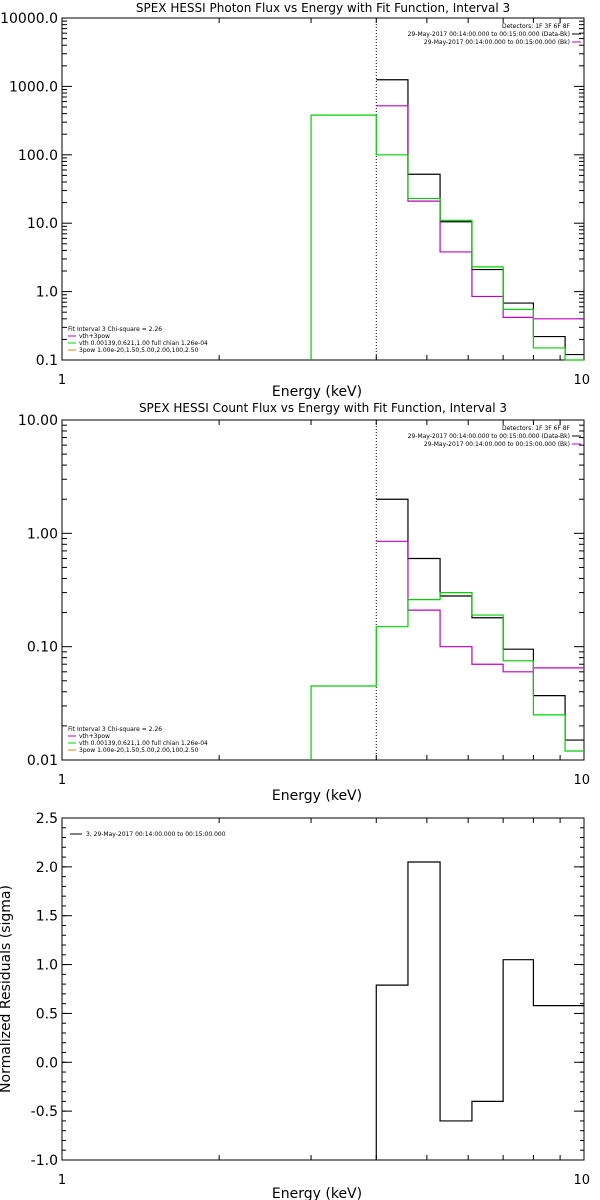 The image size is (600, 1200). Describe the element at coordinates (42, 761) in the screenshot. I see `y-tick-label: 0.01` at that location.